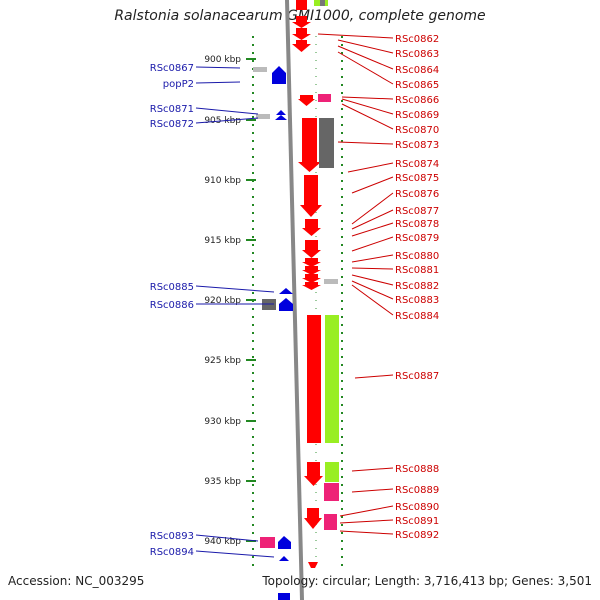  Describe the element at coordinates (313, 474) in the screenshot. I see `gene-rsc0888` at that location.